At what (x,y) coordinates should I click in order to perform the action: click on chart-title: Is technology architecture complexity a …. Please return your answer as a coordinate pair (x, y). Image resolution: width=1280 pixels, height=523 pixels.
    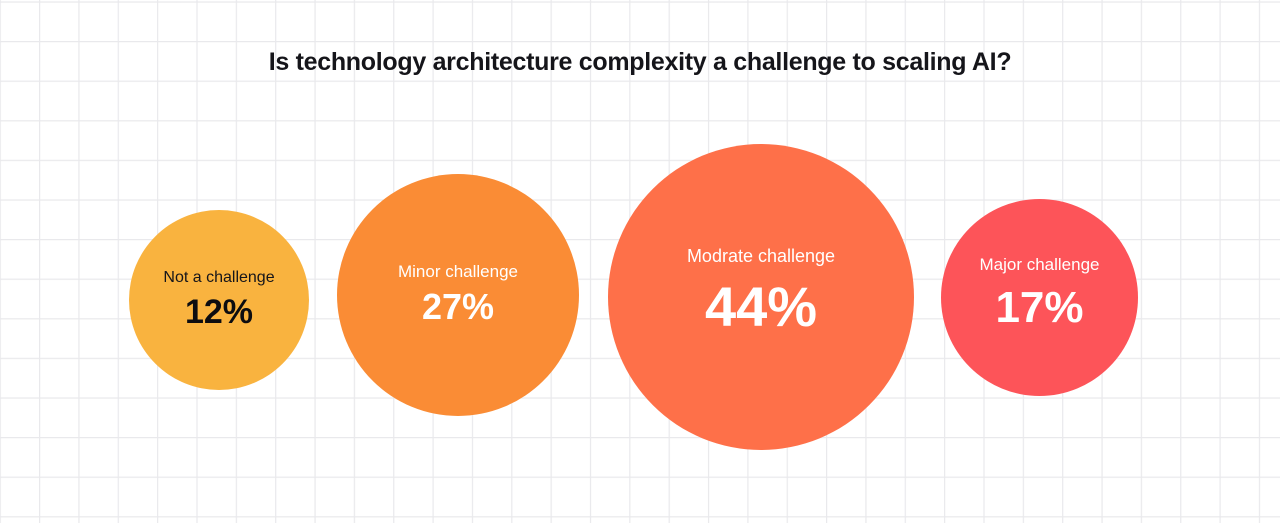
    Looking at the image, I should click on (640, 62).